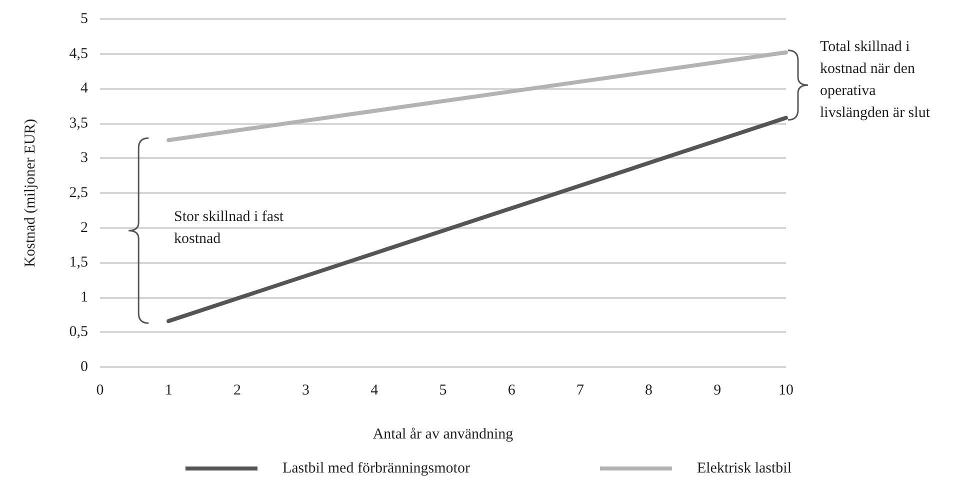 Image resolution: width=977 pixels, height=491 pixels. What do you see at coordinates (30, 193) in the screenshot?
I see `y-axis-title: Kostnad (miljoner EUR)` at bounding box center [30, 193].